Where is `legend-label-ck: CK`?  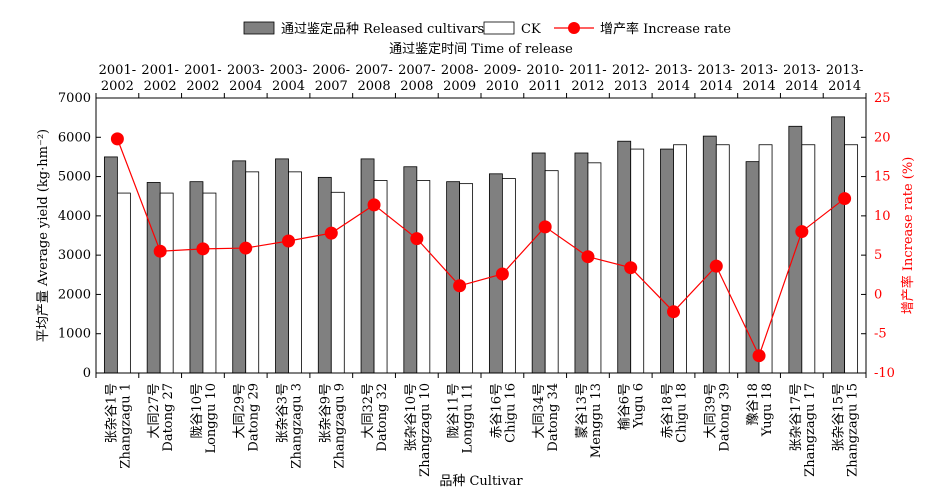
legend-label-ck: CK is located at coordinates (531, 29).